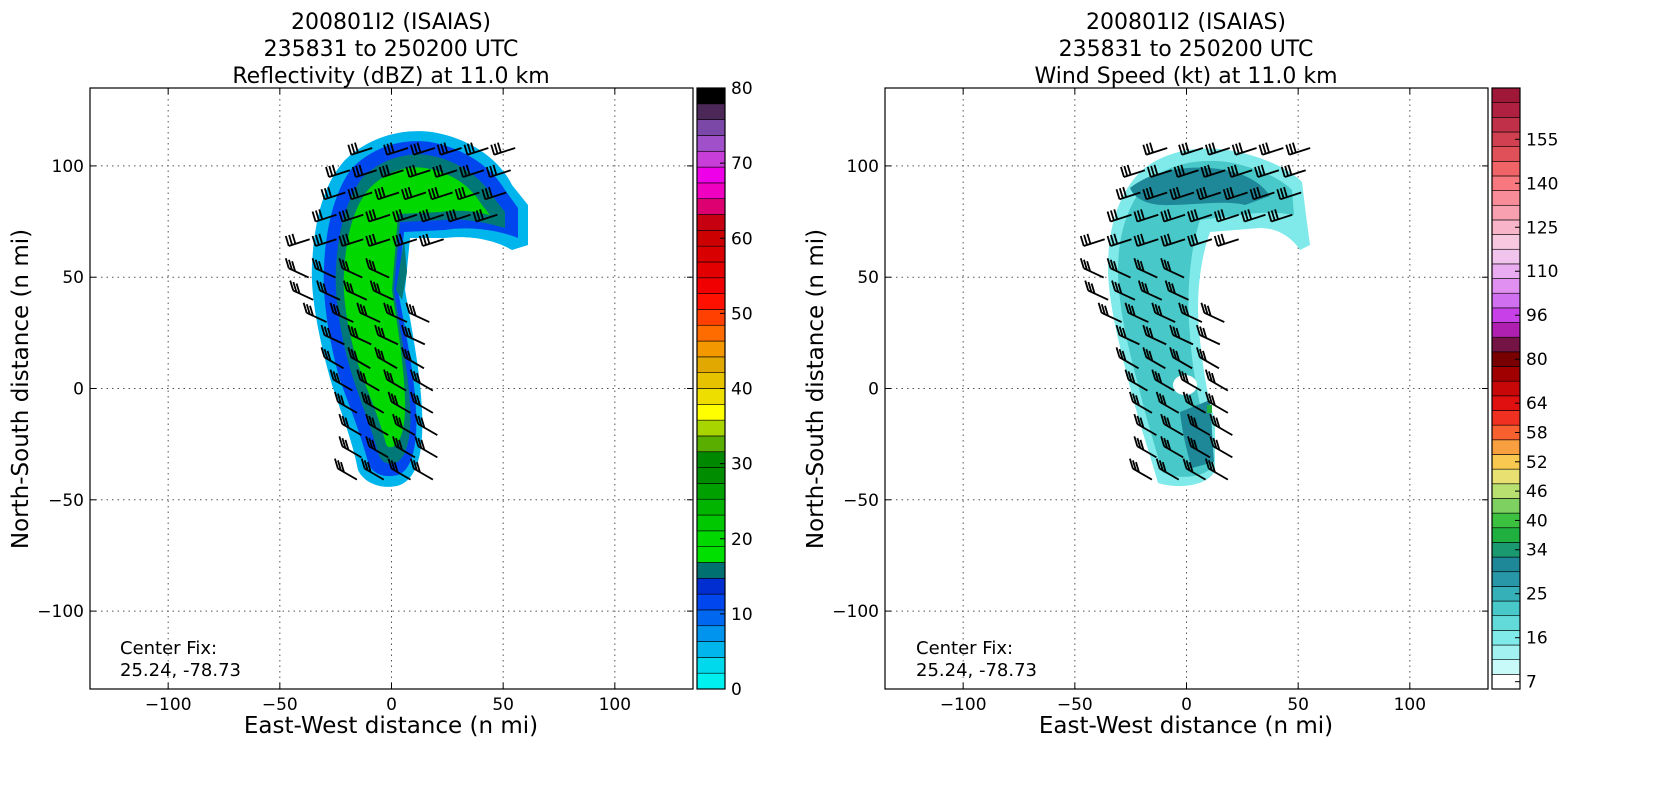 This screenshot has height=787, width=1654. I want to click on chart-title-line-3: Wind Speed (kt) at 11.0 km, so click(1185, 76).